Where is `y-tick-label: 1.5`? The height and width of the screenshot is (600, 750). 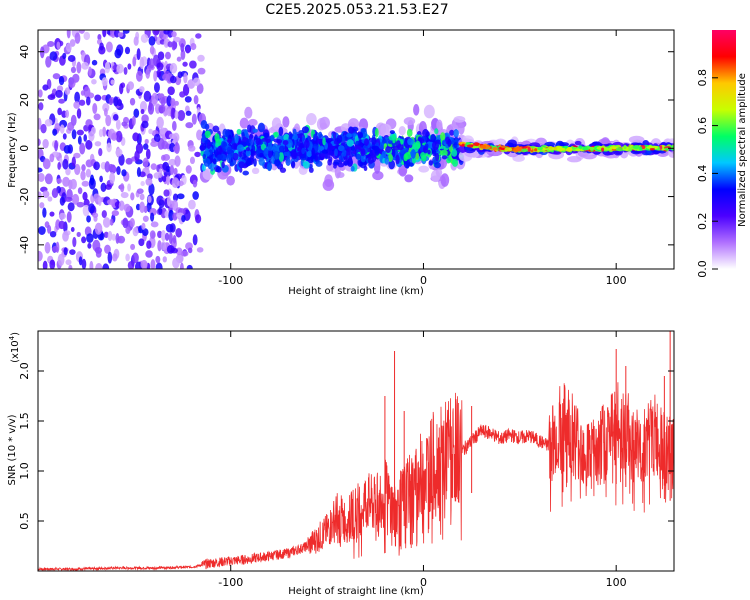
y-tick-label: 1.5 is located at coordinates (24, 421).